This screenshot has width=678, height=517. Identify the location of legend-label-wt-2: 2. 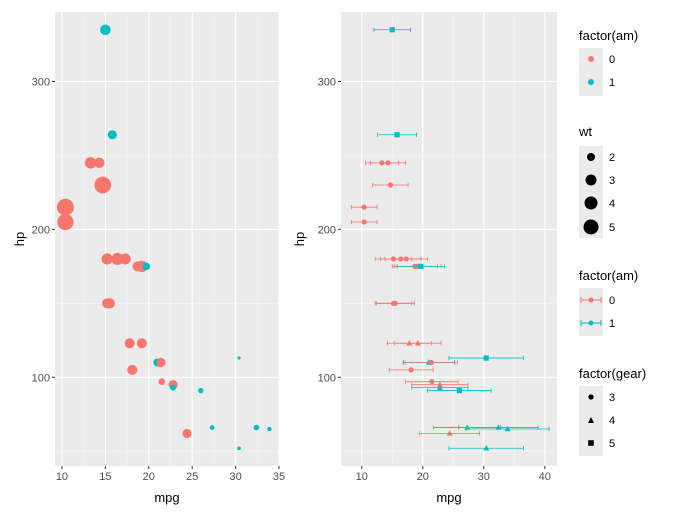
(612, 158).